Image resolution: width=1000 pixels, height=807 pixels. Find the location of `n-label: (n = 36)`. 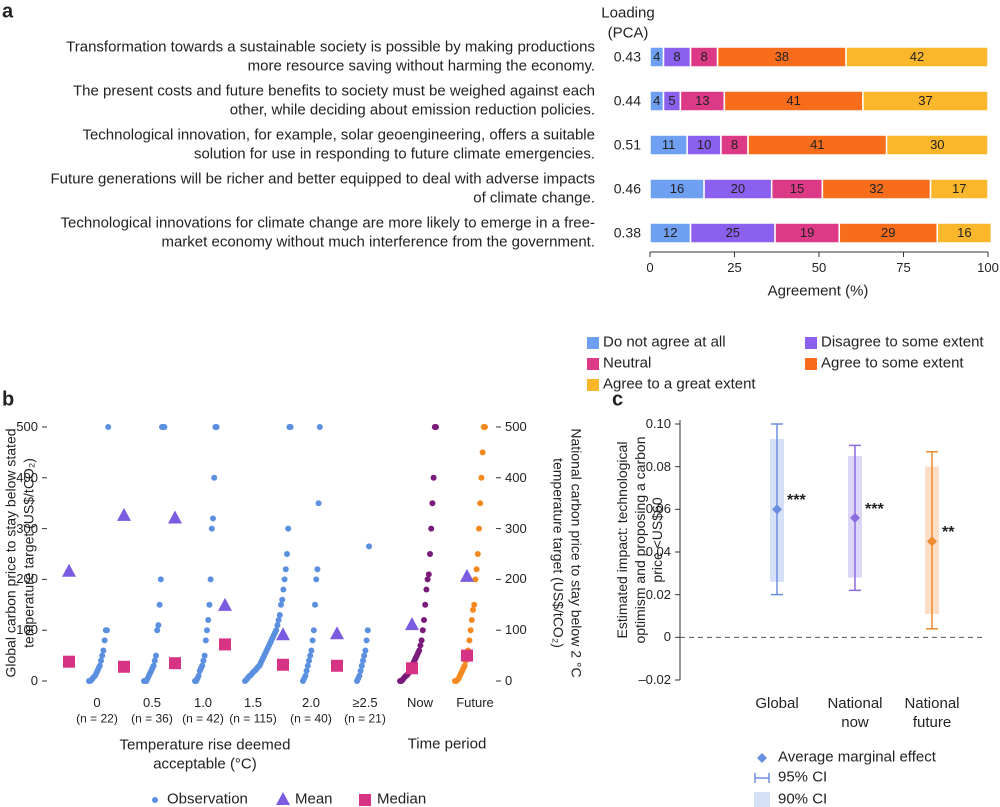

n-label: (n = 36) is located at coordinates (152, 718).